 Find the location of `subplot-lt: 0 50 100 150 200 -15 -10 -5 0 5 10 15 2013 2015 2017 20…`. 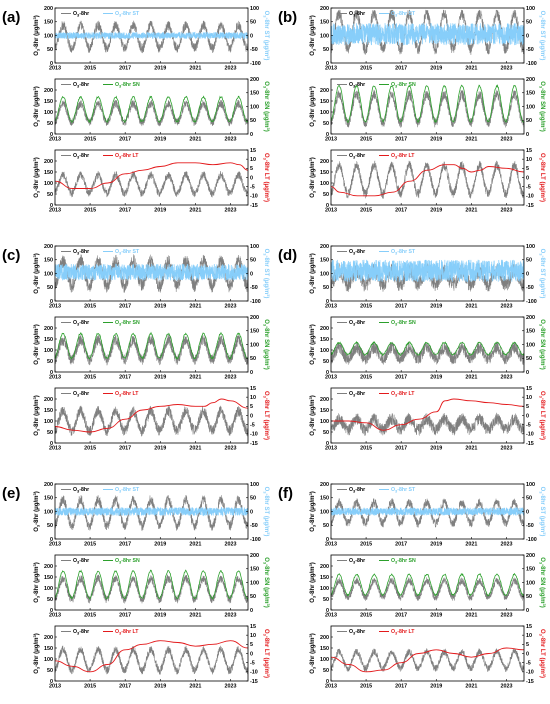

subplot-lt: 0 50 100 150 200 -15 -10 -5 0 5 10 15 2013 2015 2017 20… is located at coordinates (151, 181).